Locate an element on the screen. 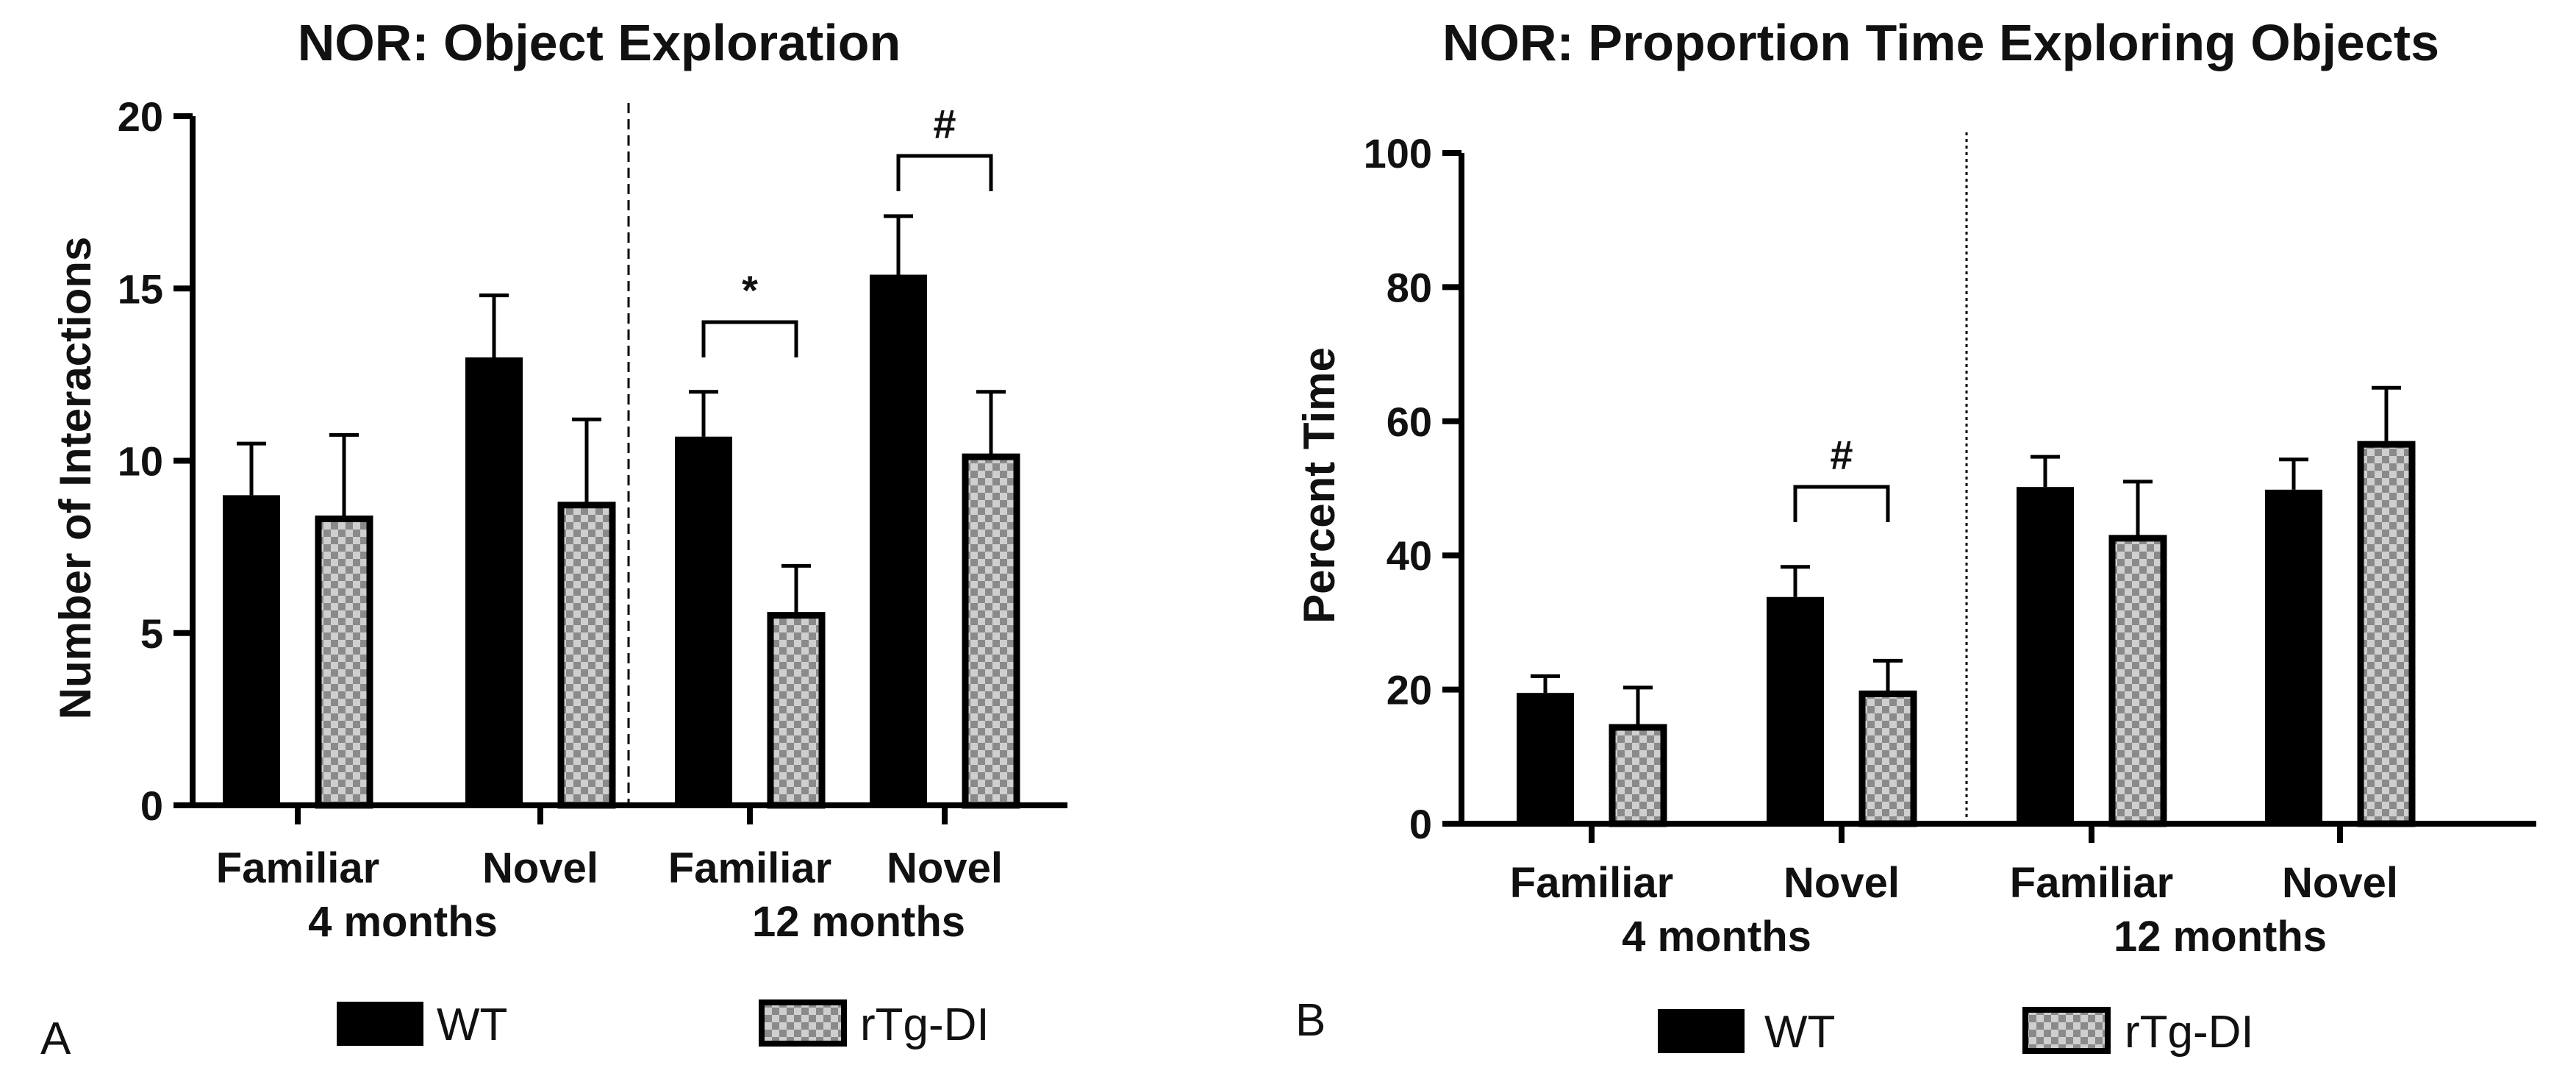 The width and height of the screenshot is (2576, 1087). y-tick-label: 15 is located at coordinates (140, 288).